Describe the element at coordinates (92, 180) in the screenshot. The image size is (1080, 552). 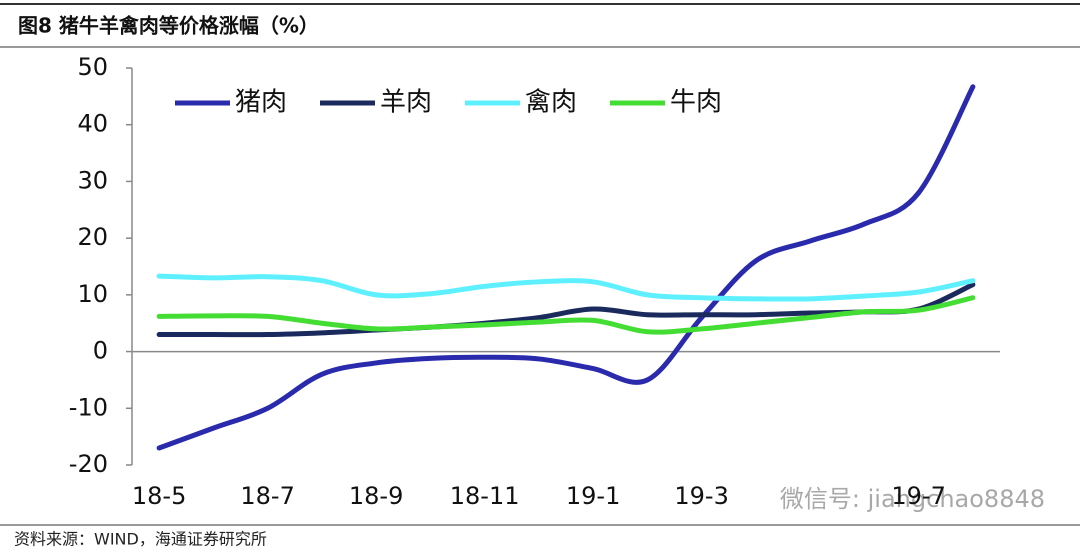
I see `y-tick-label: 30` at that location.